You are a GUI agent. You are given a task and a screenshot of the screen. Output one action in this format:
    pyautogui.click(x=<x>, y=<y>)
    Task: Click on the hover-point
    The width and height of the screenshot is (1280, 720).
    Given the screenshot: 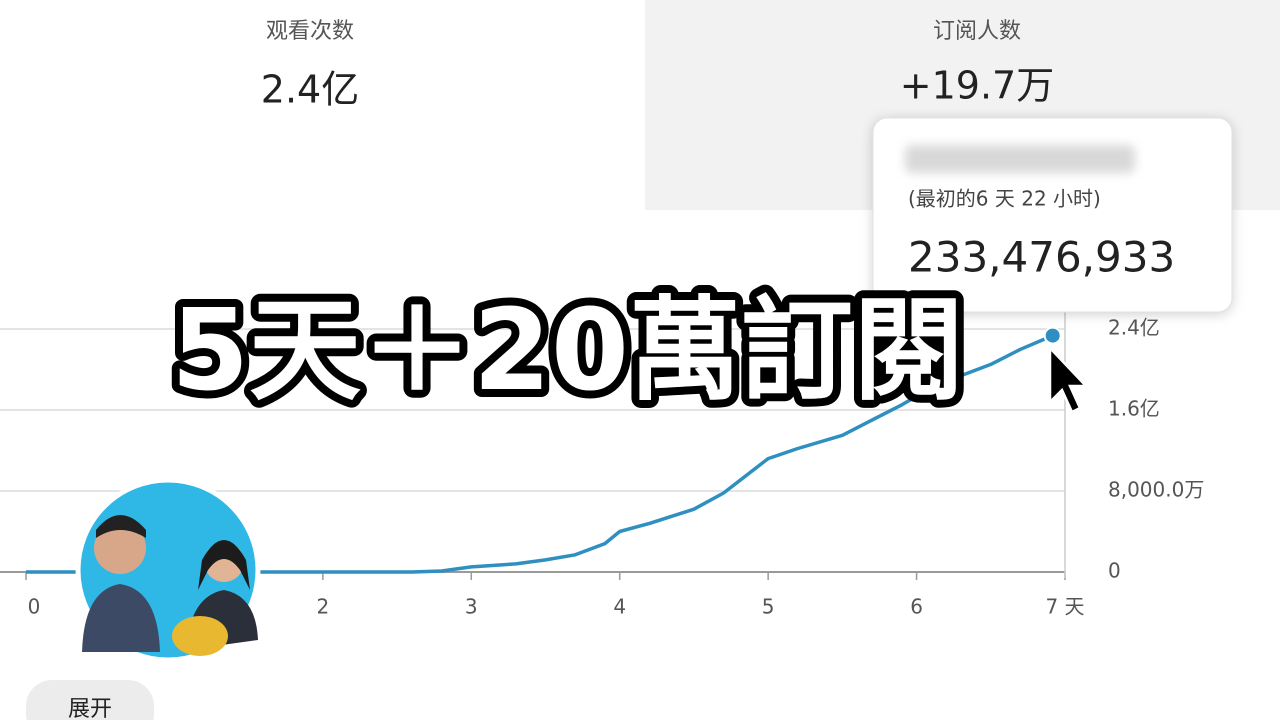 What is the action you would take?
    pyautogui.click(x=1052, y=335)
    